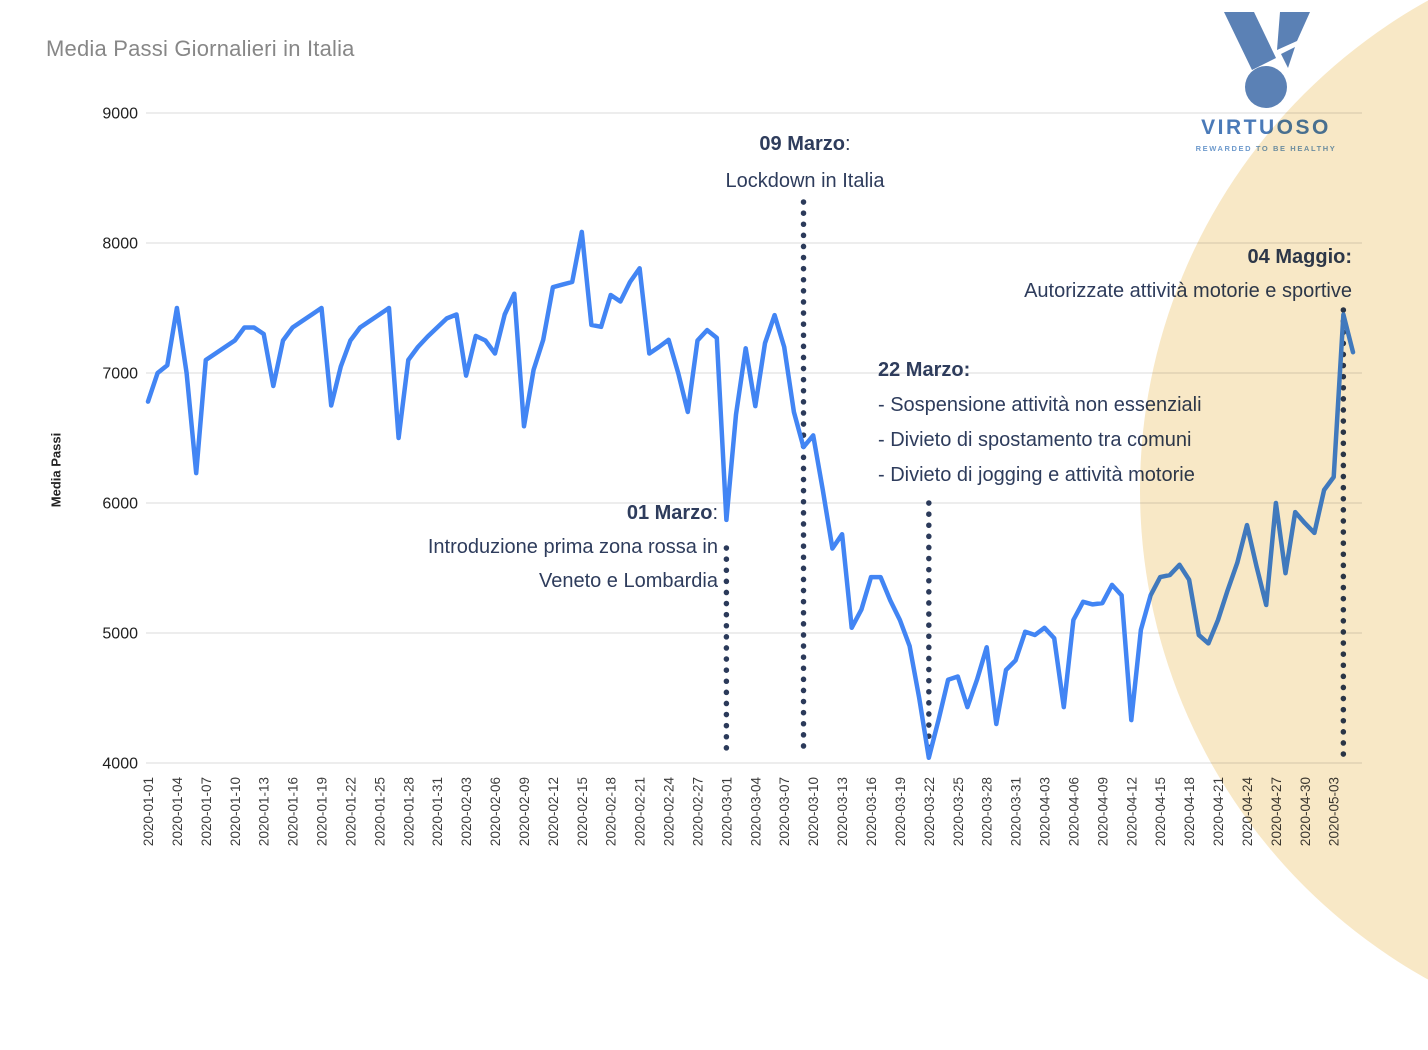  Describe the element at coordinates (1266, 87) in the screenshot. I see `medal-circle` at that location.